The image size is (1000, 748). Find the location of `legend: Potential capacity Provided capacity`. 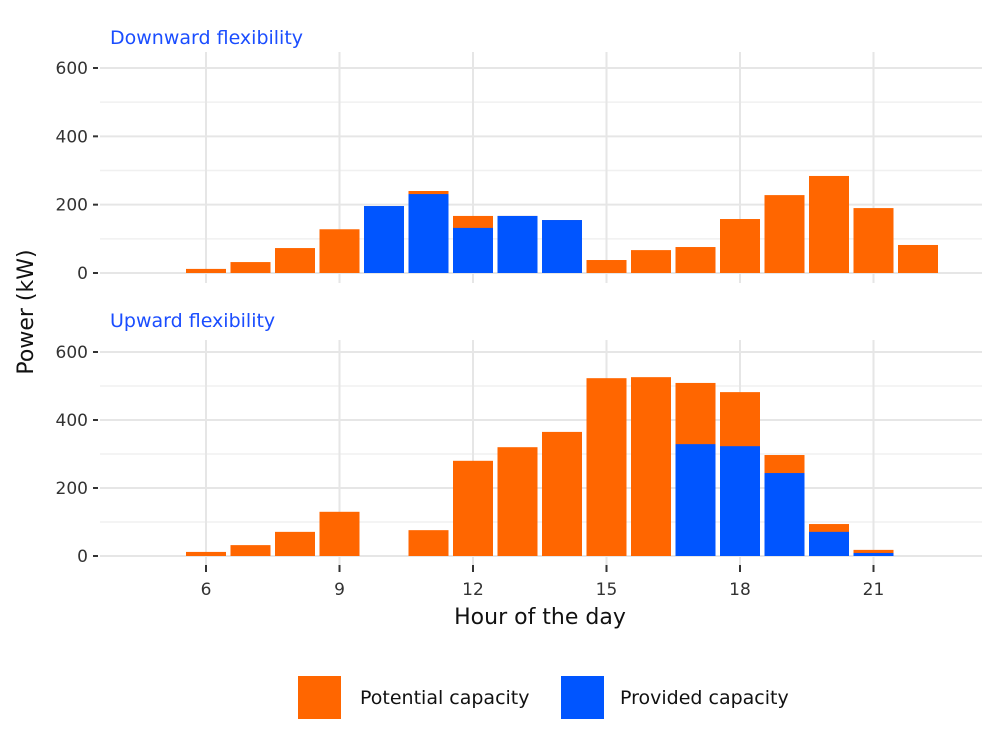

legend: Potential capacity Provided capacity is located at coordinates (543, 697).